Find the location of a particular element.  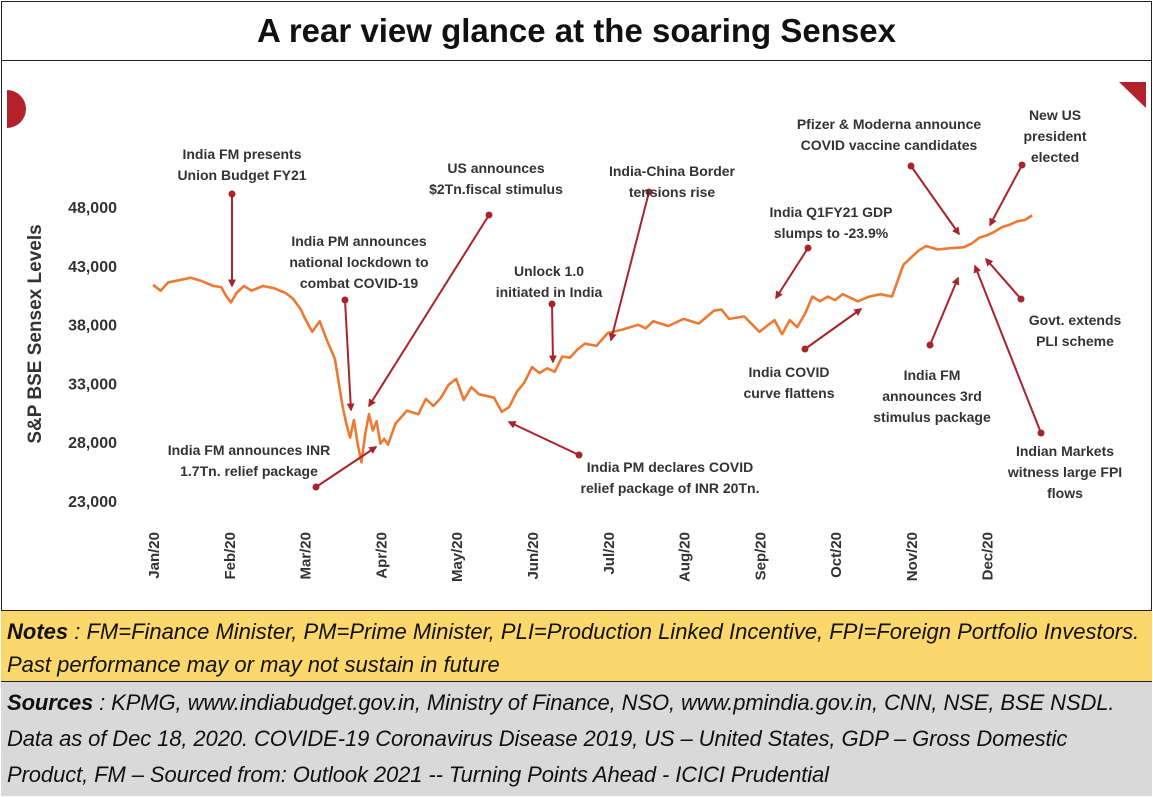

annotation-label-line: flows is located at coordinates (1065, 493).